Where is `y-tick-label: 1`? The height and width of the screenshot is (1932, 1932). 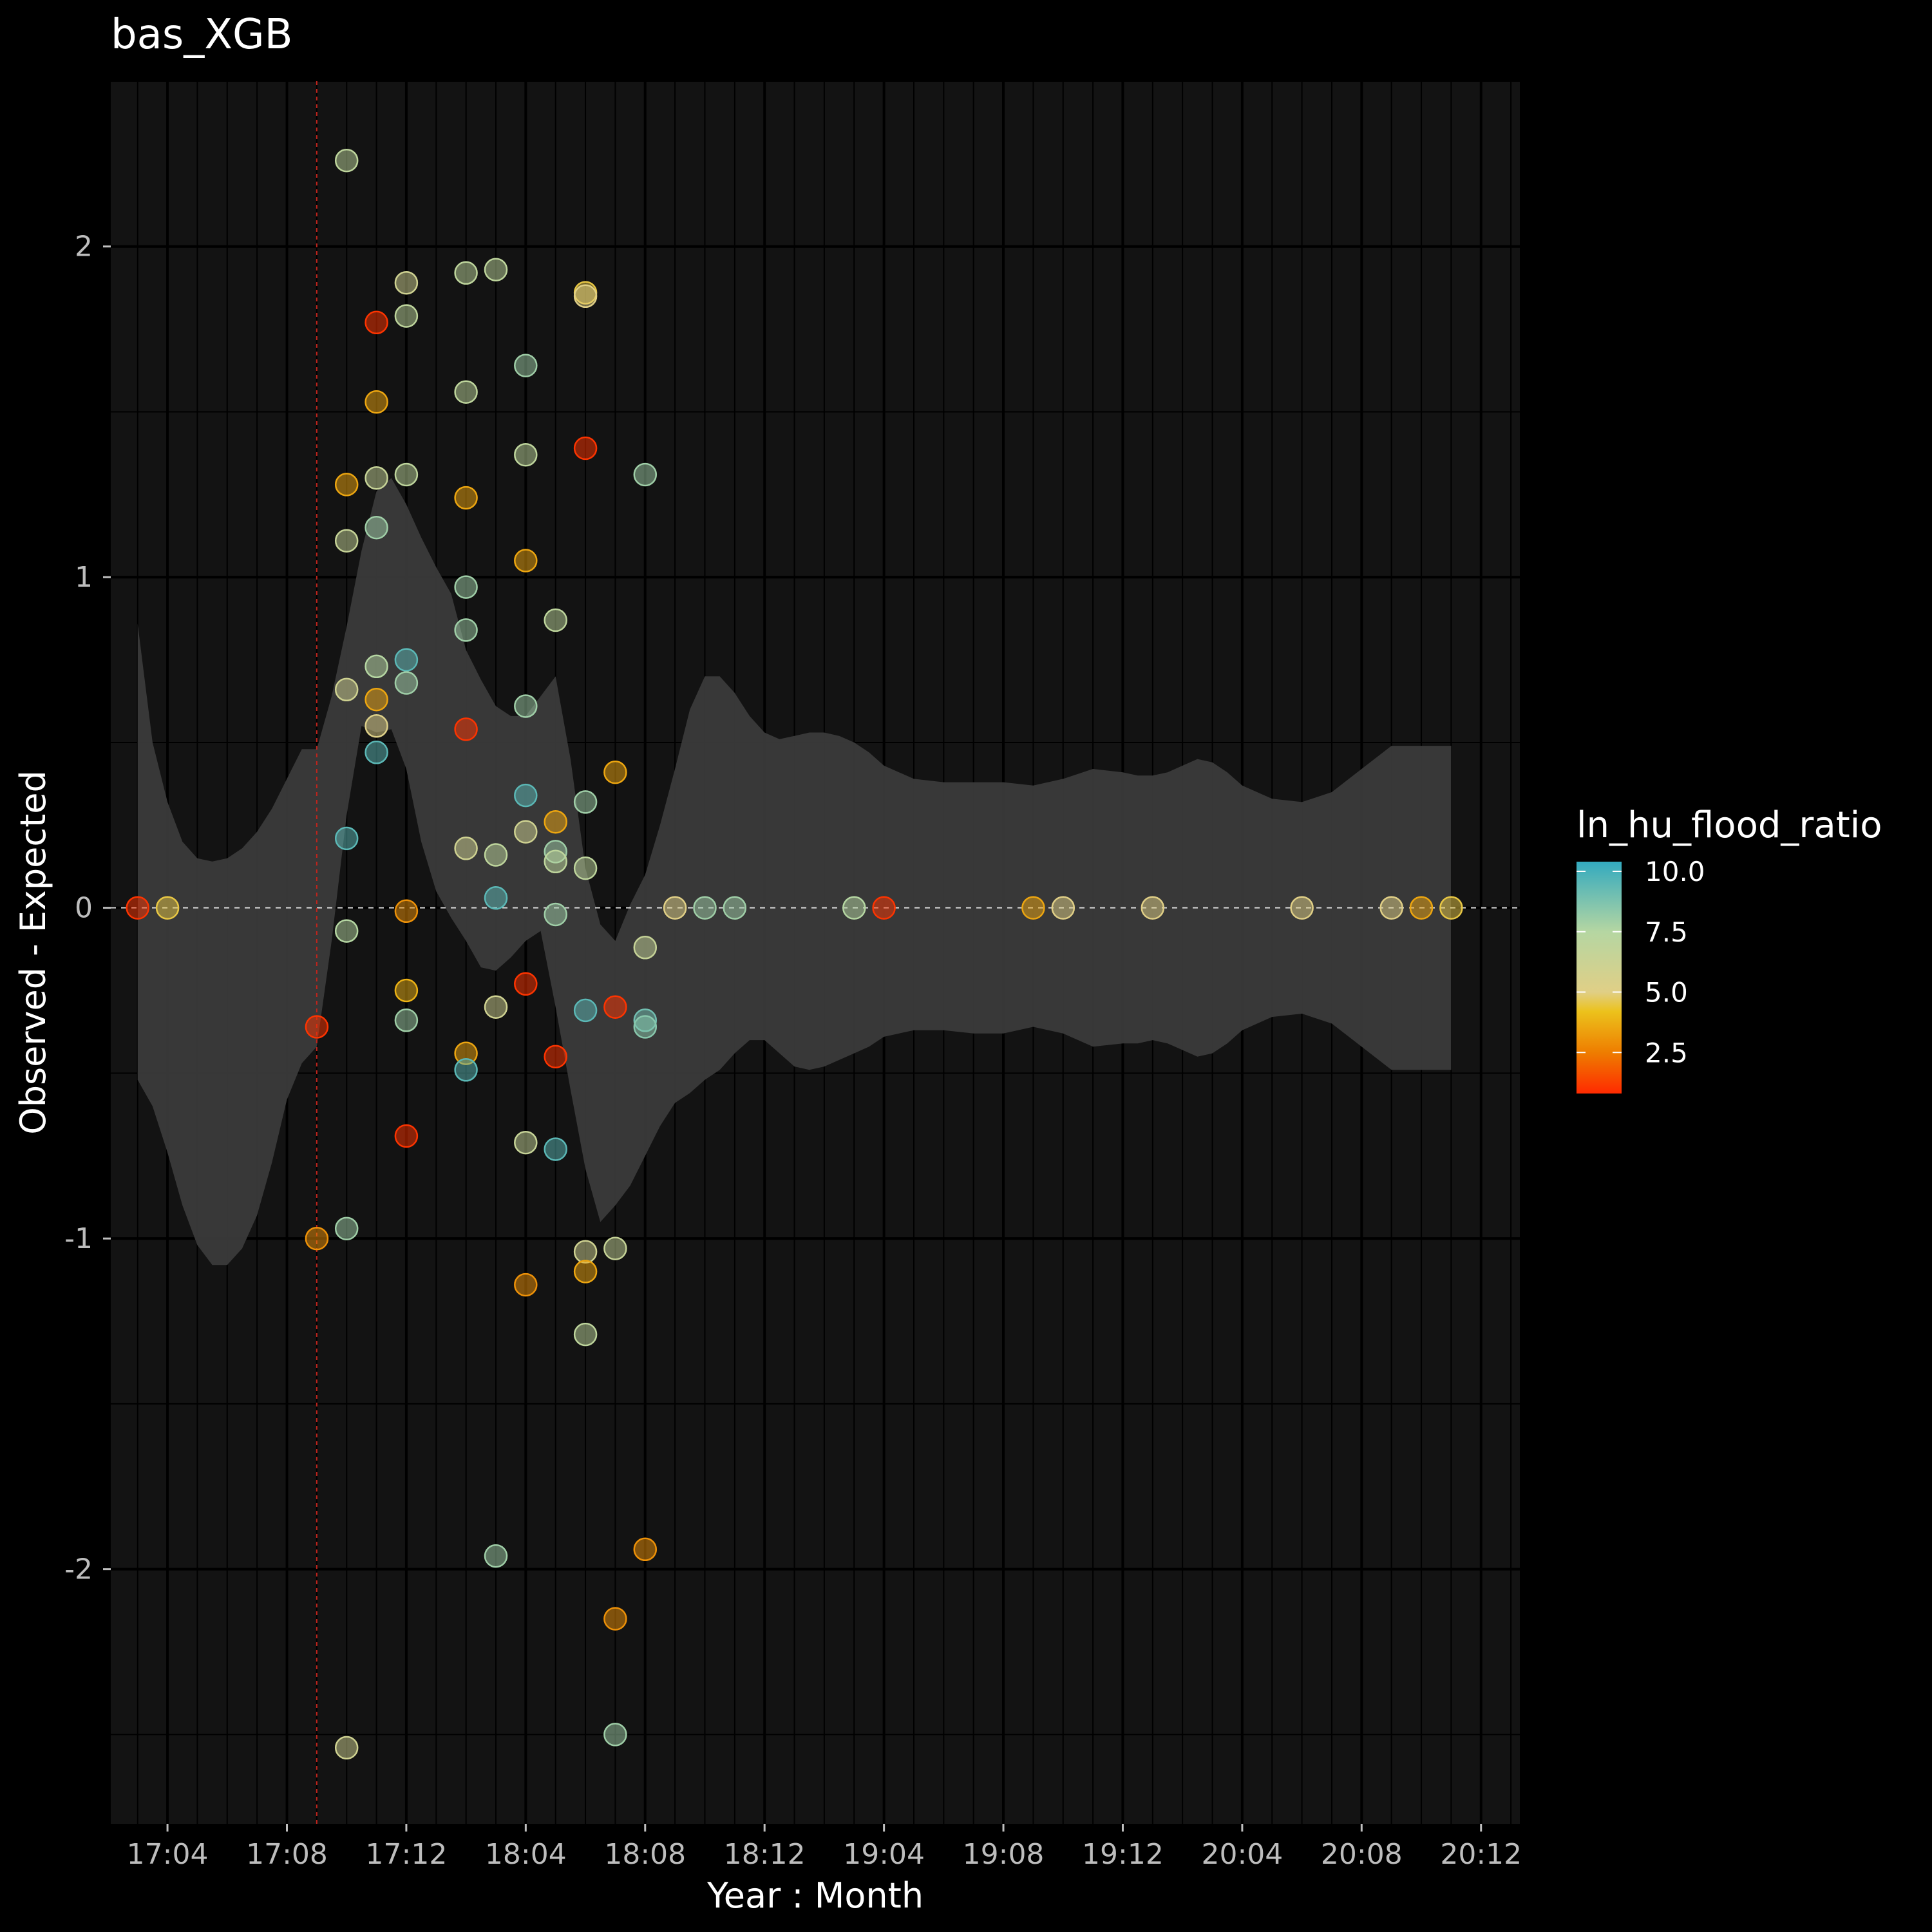 y-tick-label: 1 is located at coordinates (84, 577).